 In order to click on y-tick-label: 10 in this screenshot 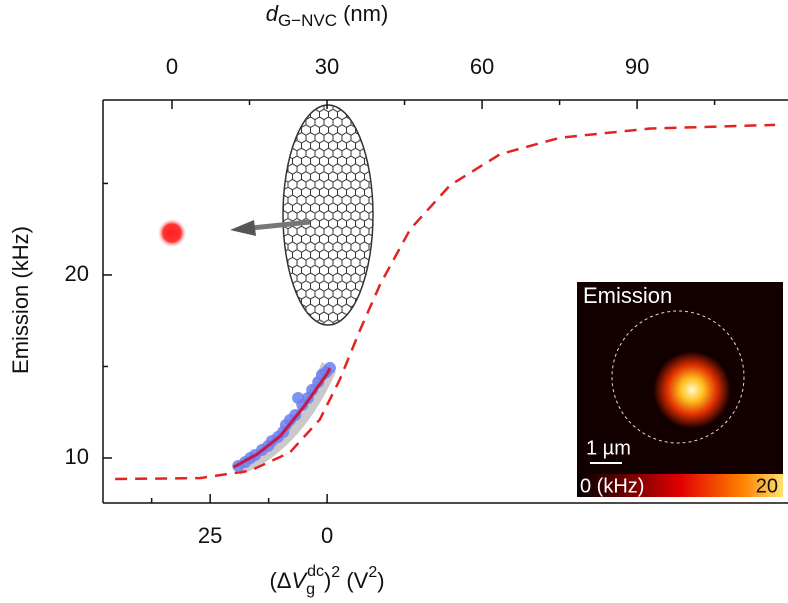, I will do `click(77, 456)`.